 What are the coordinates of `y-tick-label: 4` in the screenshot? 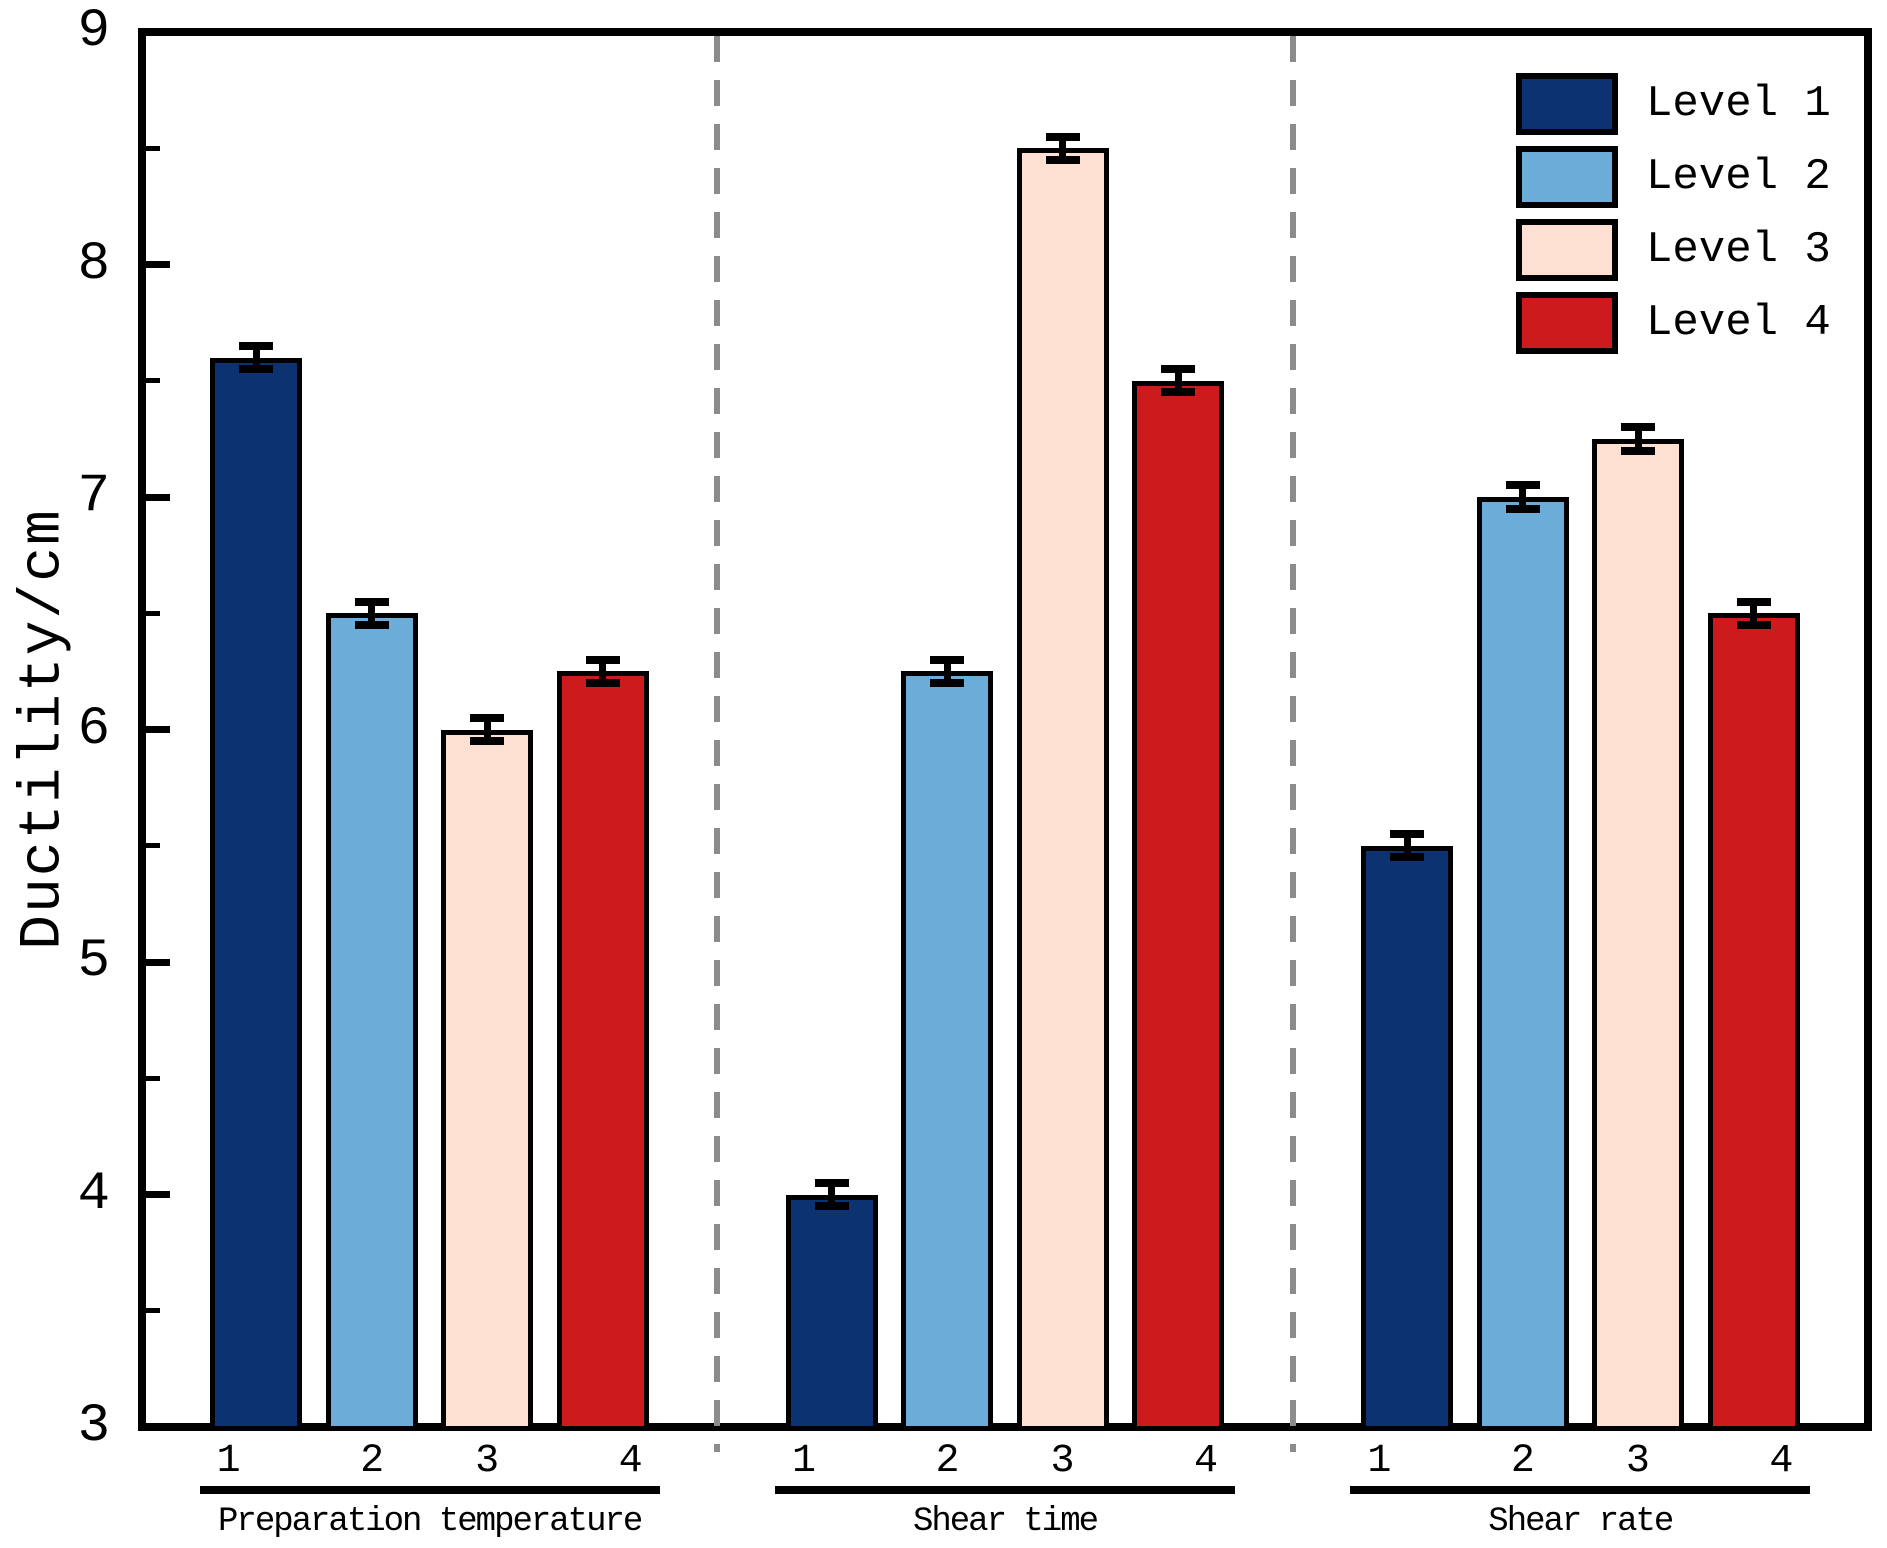 It's located at (93, 1194).